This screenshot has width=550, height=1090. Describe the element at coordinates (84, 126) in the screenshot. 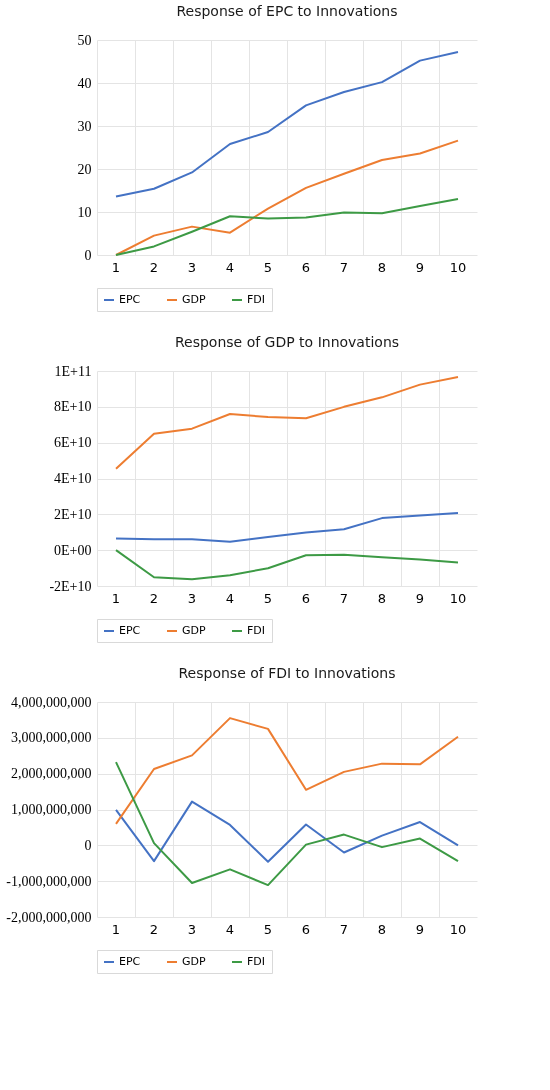

I see `y-tick-label: 30` at that location.